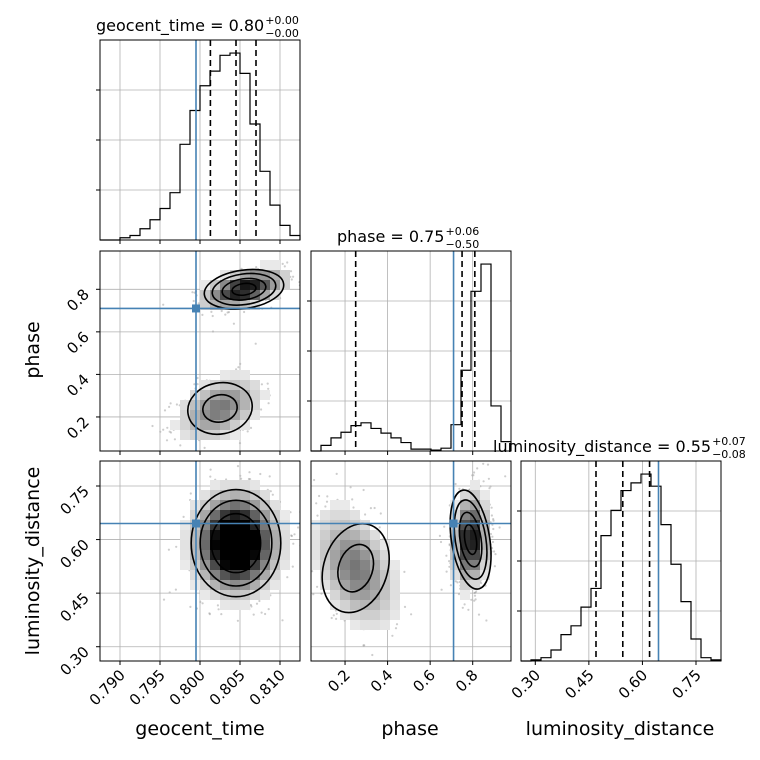 The image size is (760, 760). Describe the element at coordinates (78, 386) in the screenshot. I see `y-tick-label: 0.4` at that location.